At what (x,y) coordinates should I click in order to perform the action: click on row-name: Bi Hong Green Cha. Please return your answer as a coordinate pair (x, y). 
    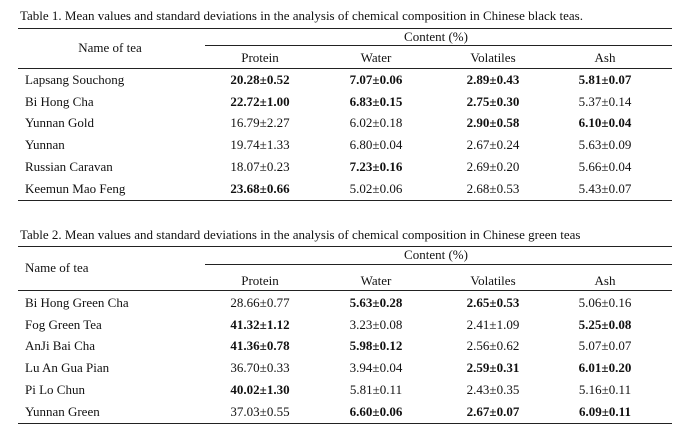
    Looking at the image, I should click on (77, 302).